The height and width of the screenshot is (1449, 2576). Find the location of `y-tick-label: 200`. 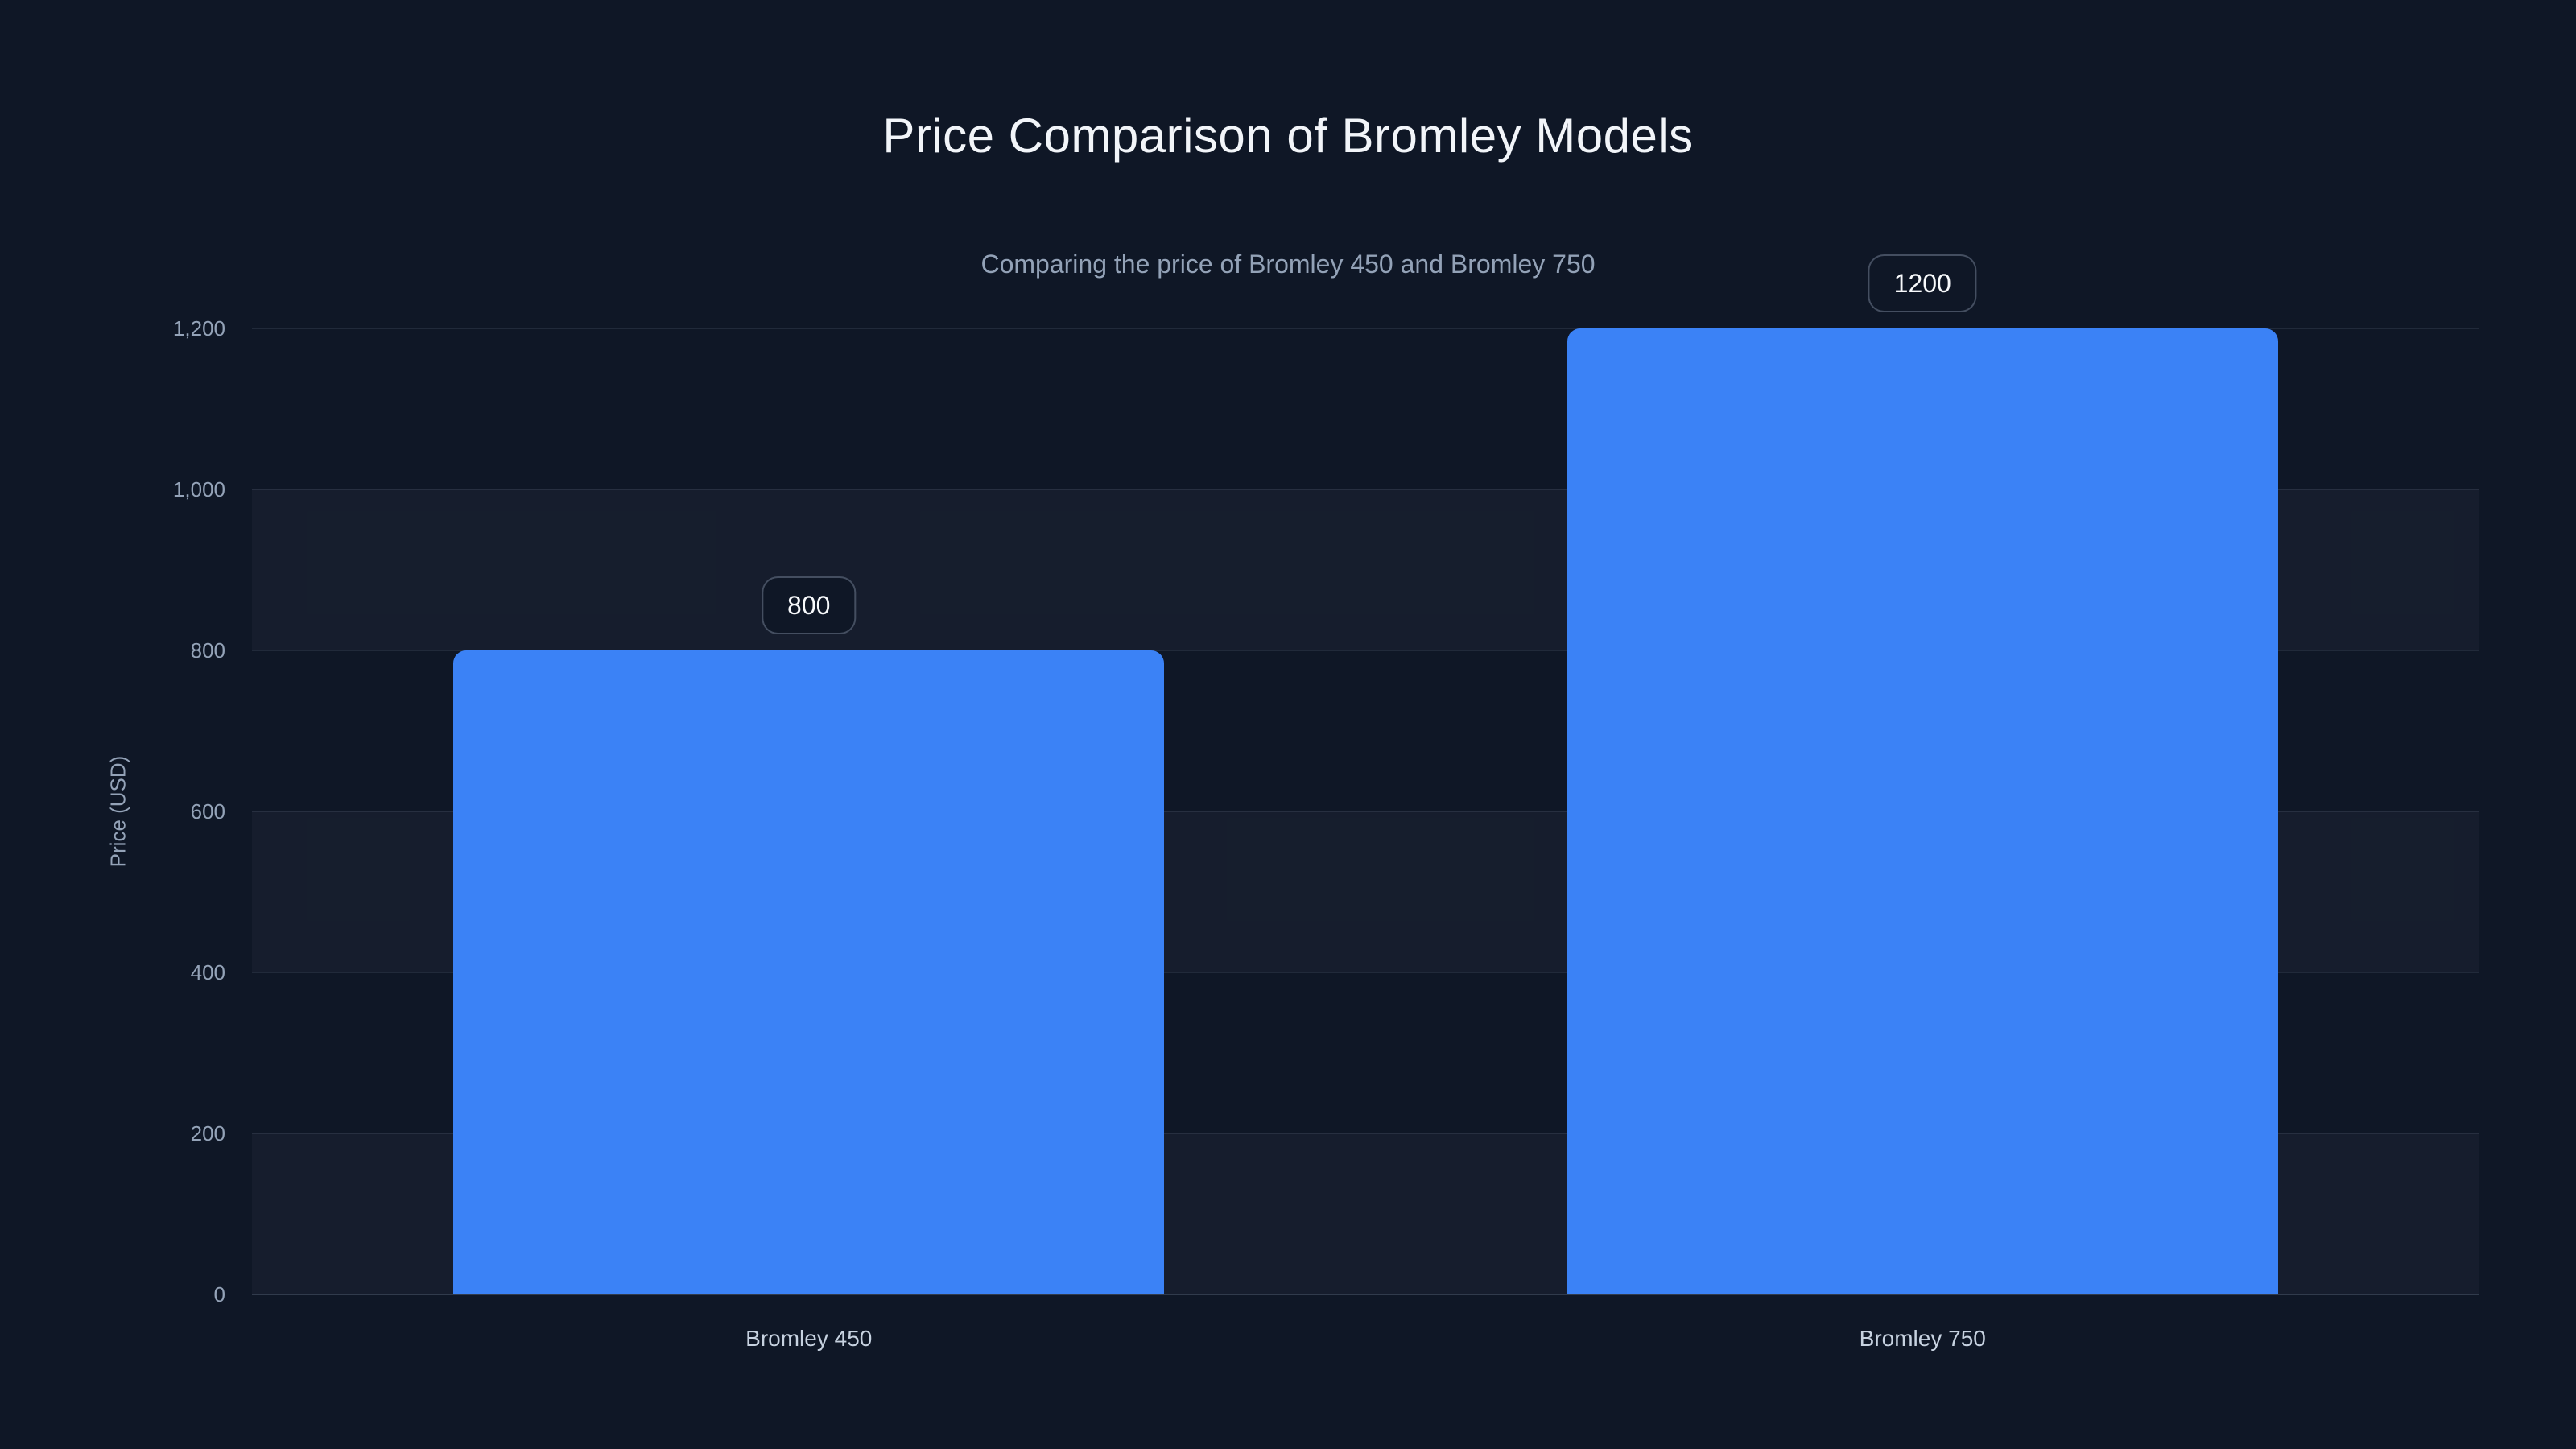

y-tick-label: 200 is located at coordinates (207, 1133).